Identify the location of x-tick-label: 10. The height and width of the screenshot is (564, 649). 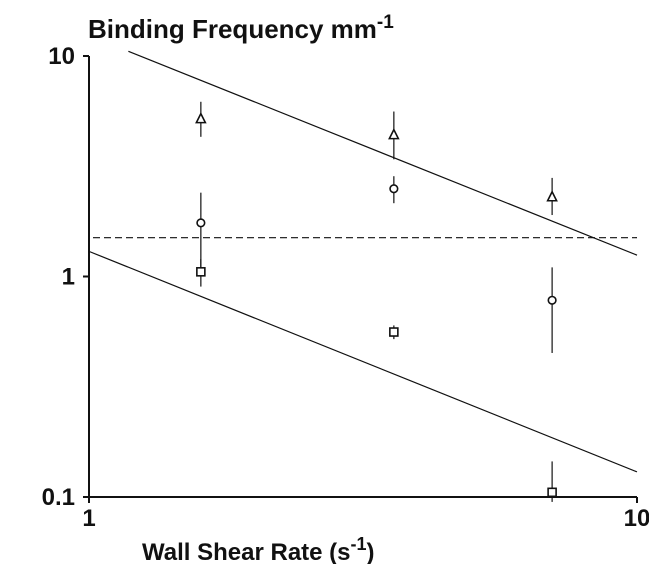
(636, 518).